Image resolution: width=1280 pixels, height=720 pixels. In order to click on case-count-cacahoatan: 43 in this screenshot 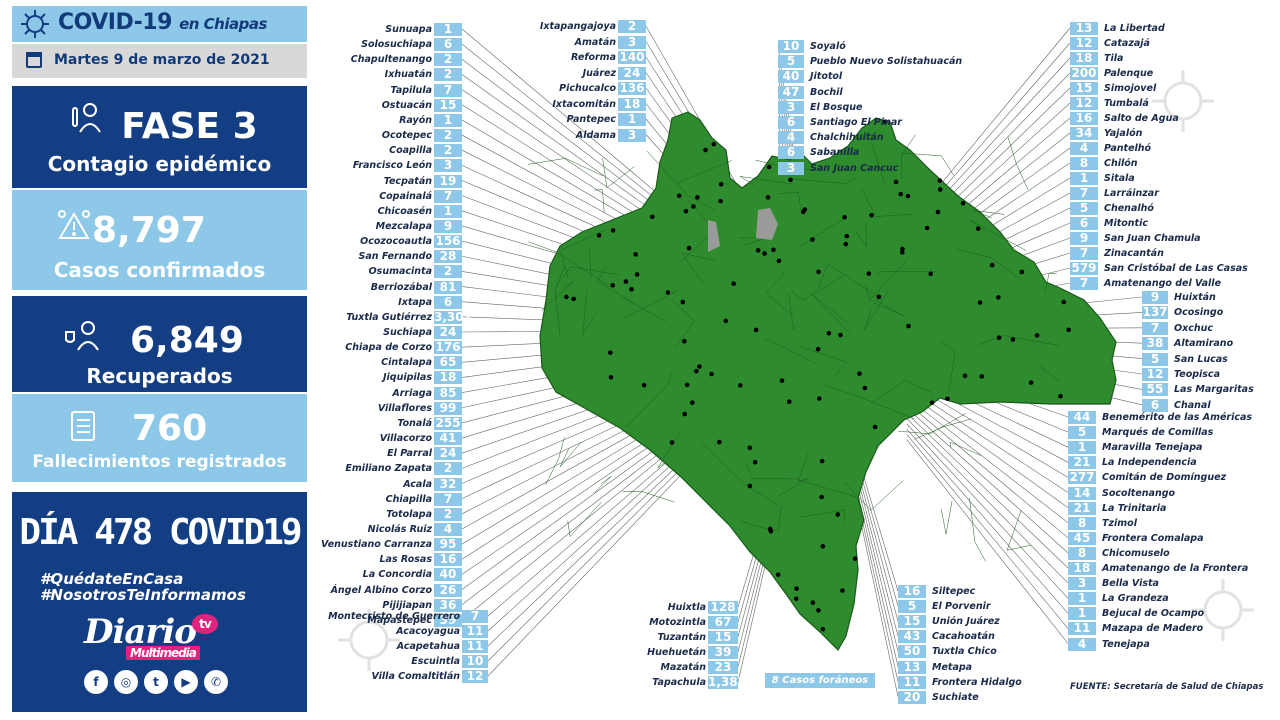, I will do `click(912, 637)`.